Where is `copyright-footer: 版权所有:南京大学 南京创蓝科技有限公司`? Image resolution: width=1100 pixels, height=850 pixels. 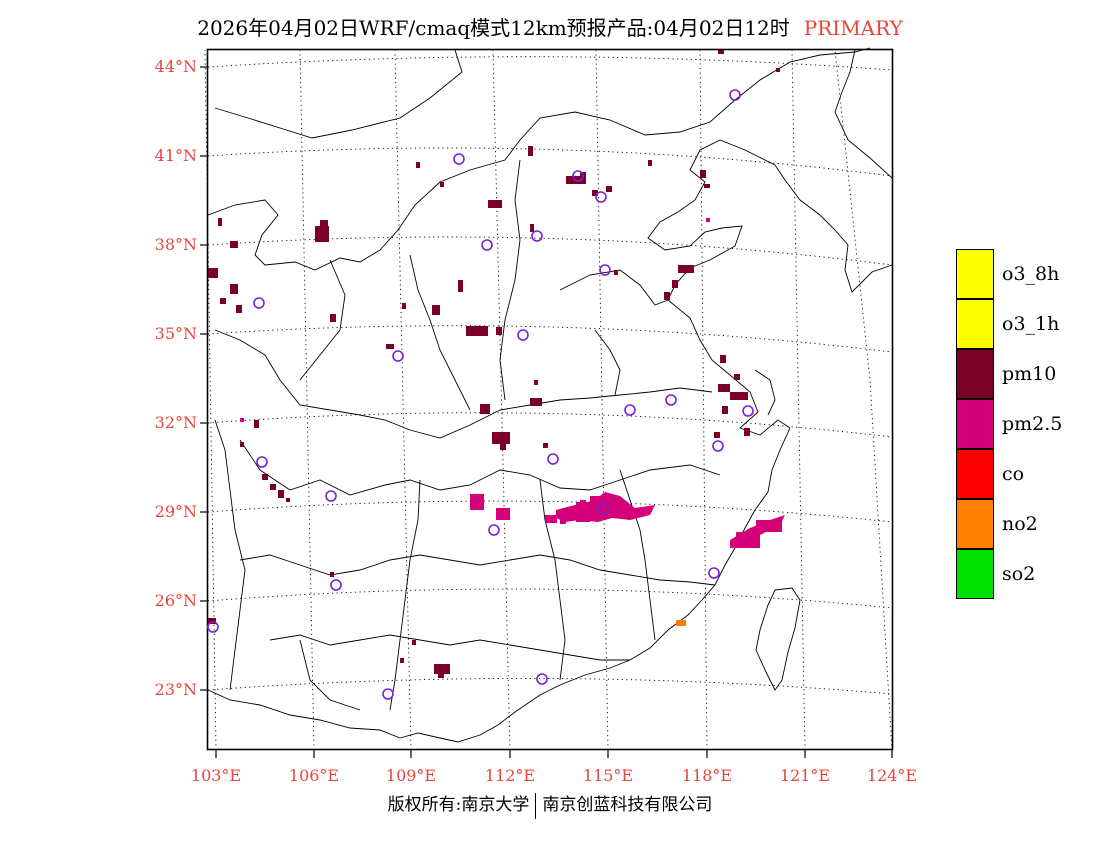 copyright-footer: 版权所有:南京大学 南京创蓝科技有限公司 is located at coordinates (550, 804).